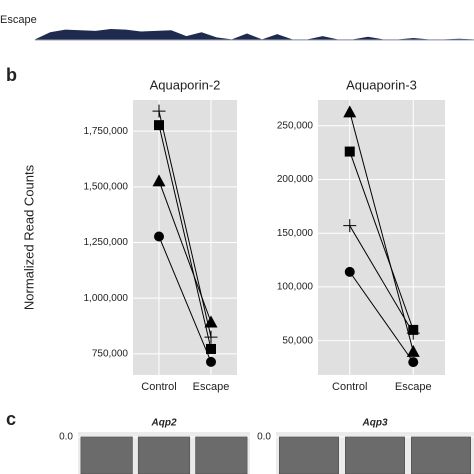  I want to click on y-tick-label: 750,000, so click(110, 353).